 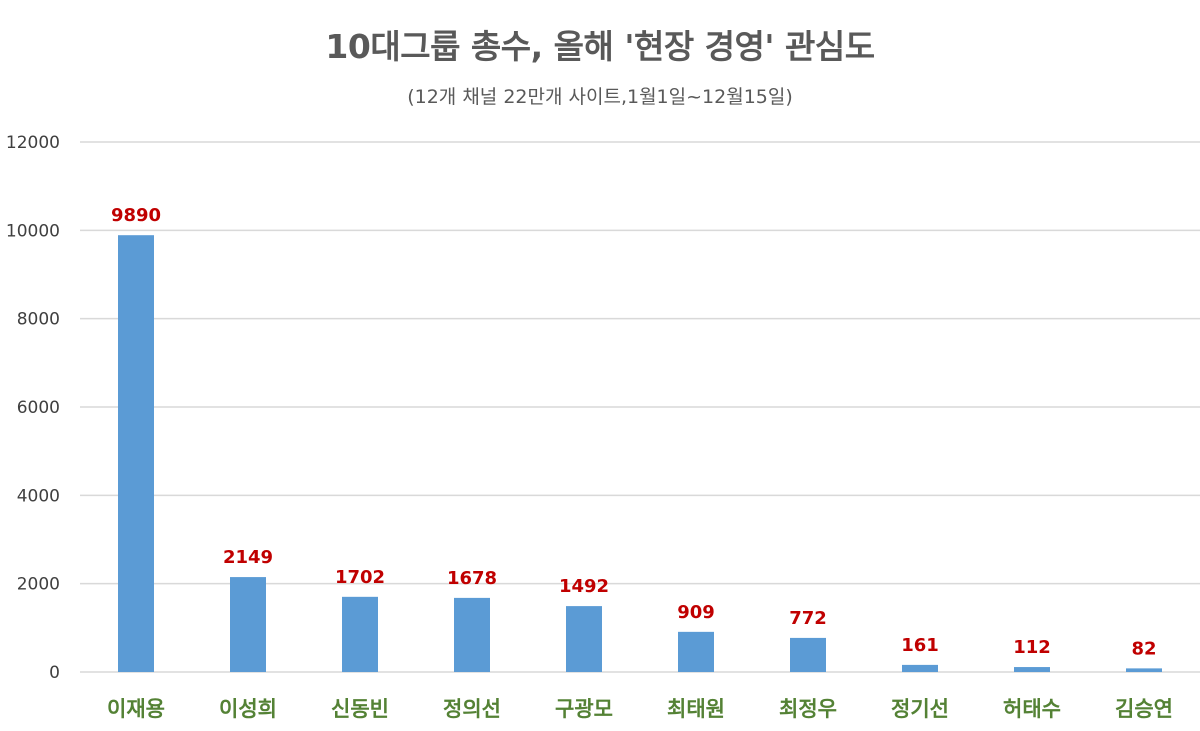 I want to click on y-tick-label: 0, so click(x=54, y=673).